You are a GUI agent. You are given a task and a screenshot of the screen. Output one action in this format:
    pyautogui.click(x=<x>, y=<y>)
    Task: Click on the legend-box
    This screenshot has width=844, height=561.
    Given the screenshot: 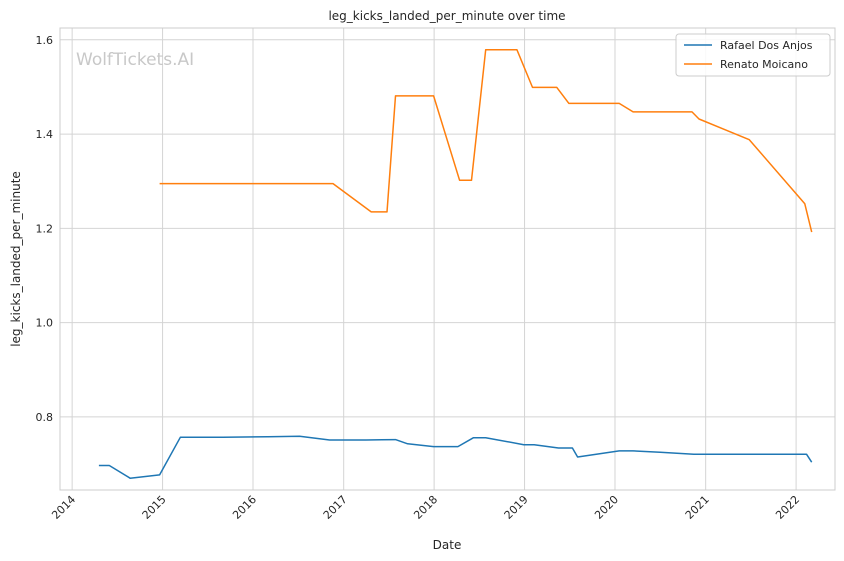 What is the action you would take?
    pyautogui.click(x=753, y=55)
    